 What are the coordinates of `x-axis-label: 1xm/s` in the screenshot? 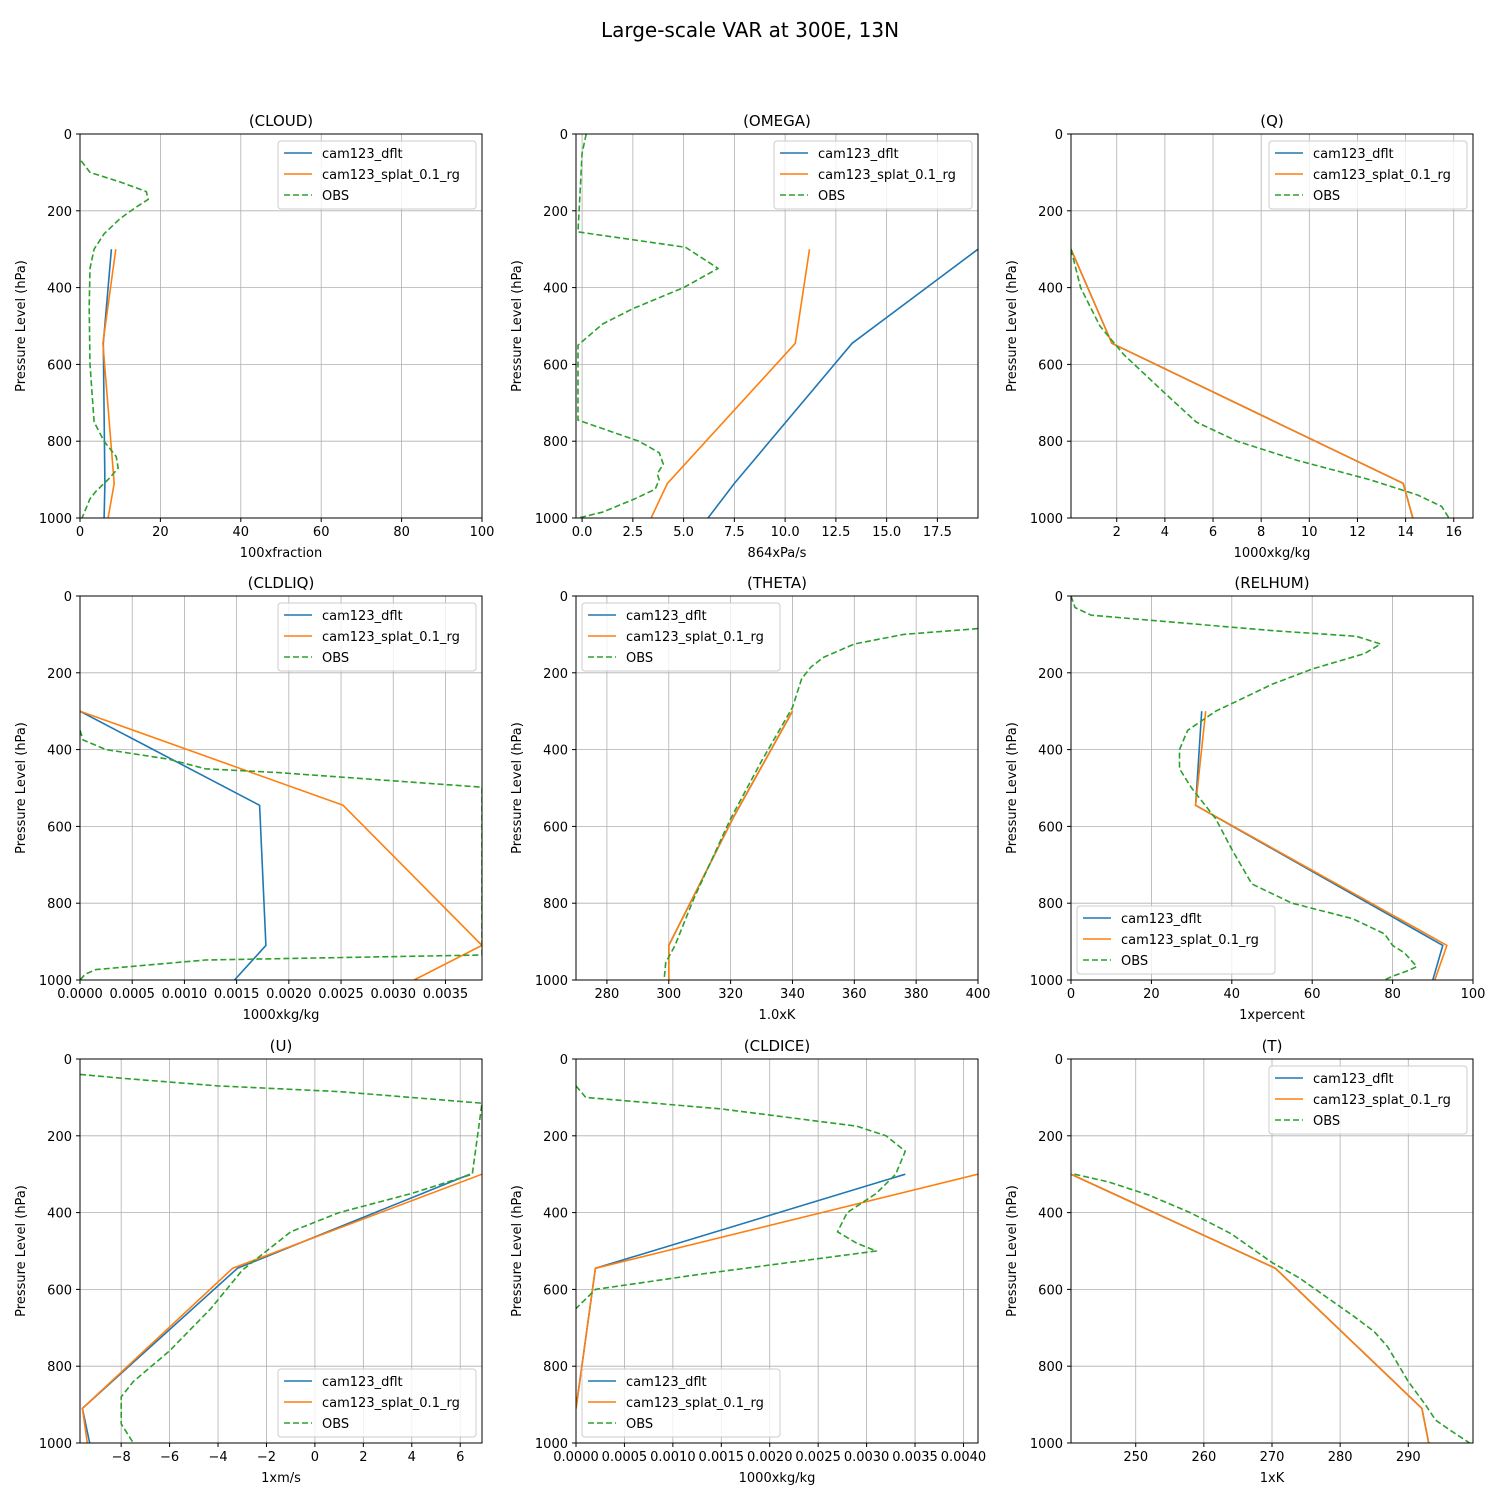 It's located at (281, 1478).